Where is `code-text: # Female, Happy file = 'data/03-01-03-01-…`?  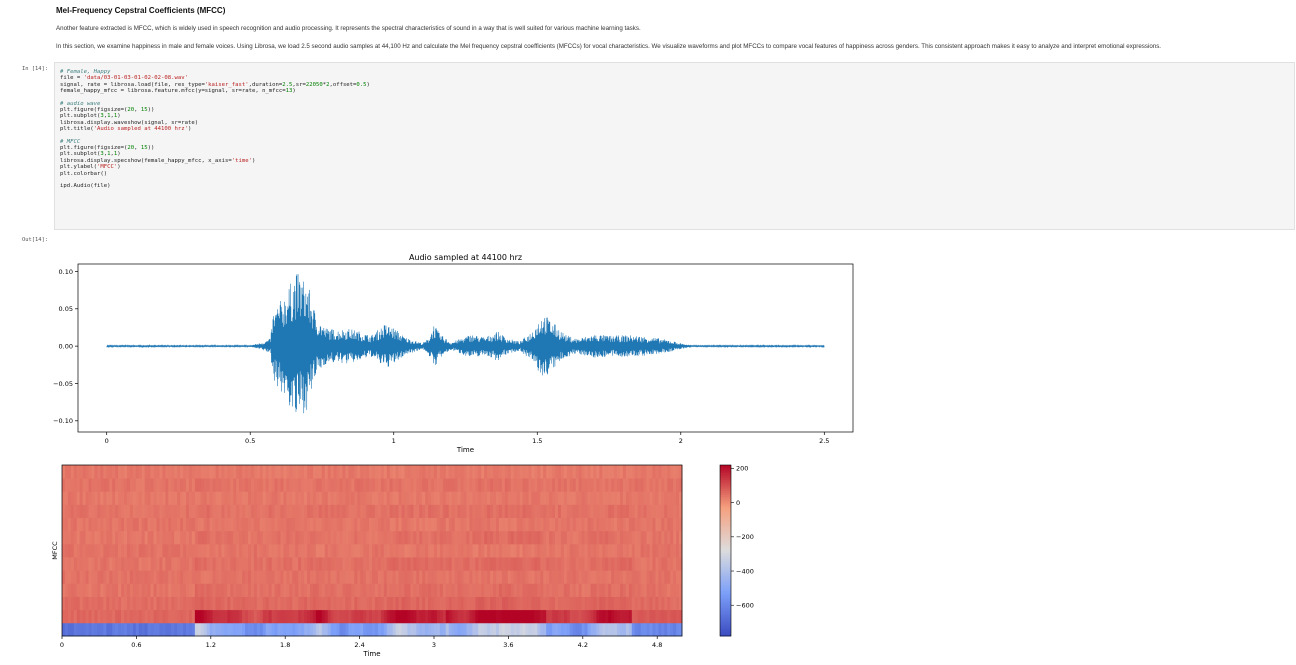 code-text: # Female, Happy file = 'data/03-01-03-01-… is located at coordinates (215, 129).